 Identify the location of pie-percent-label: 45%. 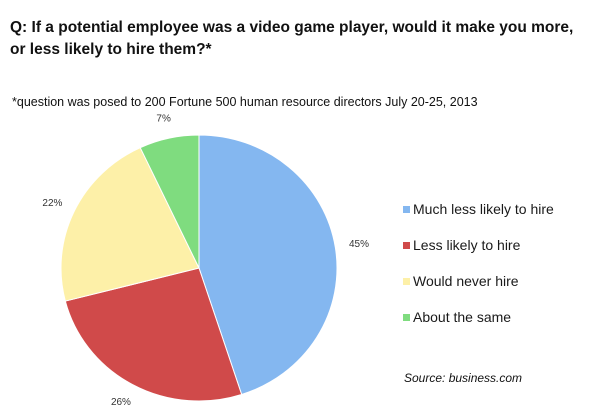
(359, 244).